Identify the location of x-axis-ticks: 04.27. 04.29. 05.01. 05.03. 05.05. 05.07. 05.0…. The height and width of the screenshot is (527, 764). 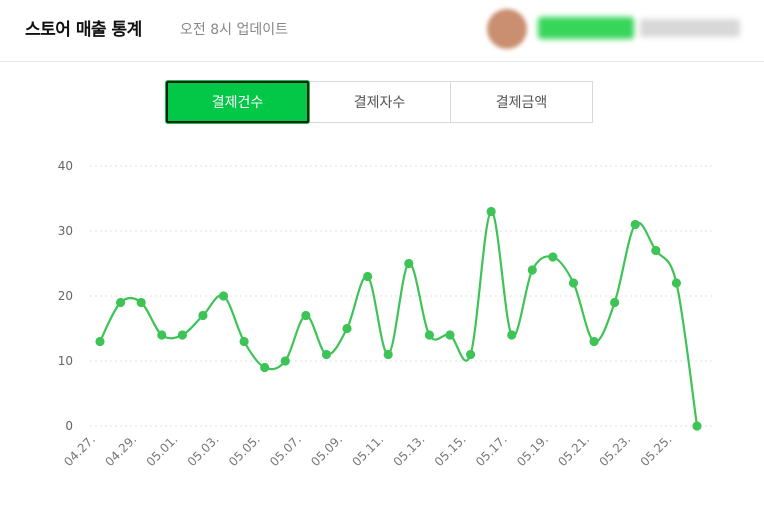
(367, 450).